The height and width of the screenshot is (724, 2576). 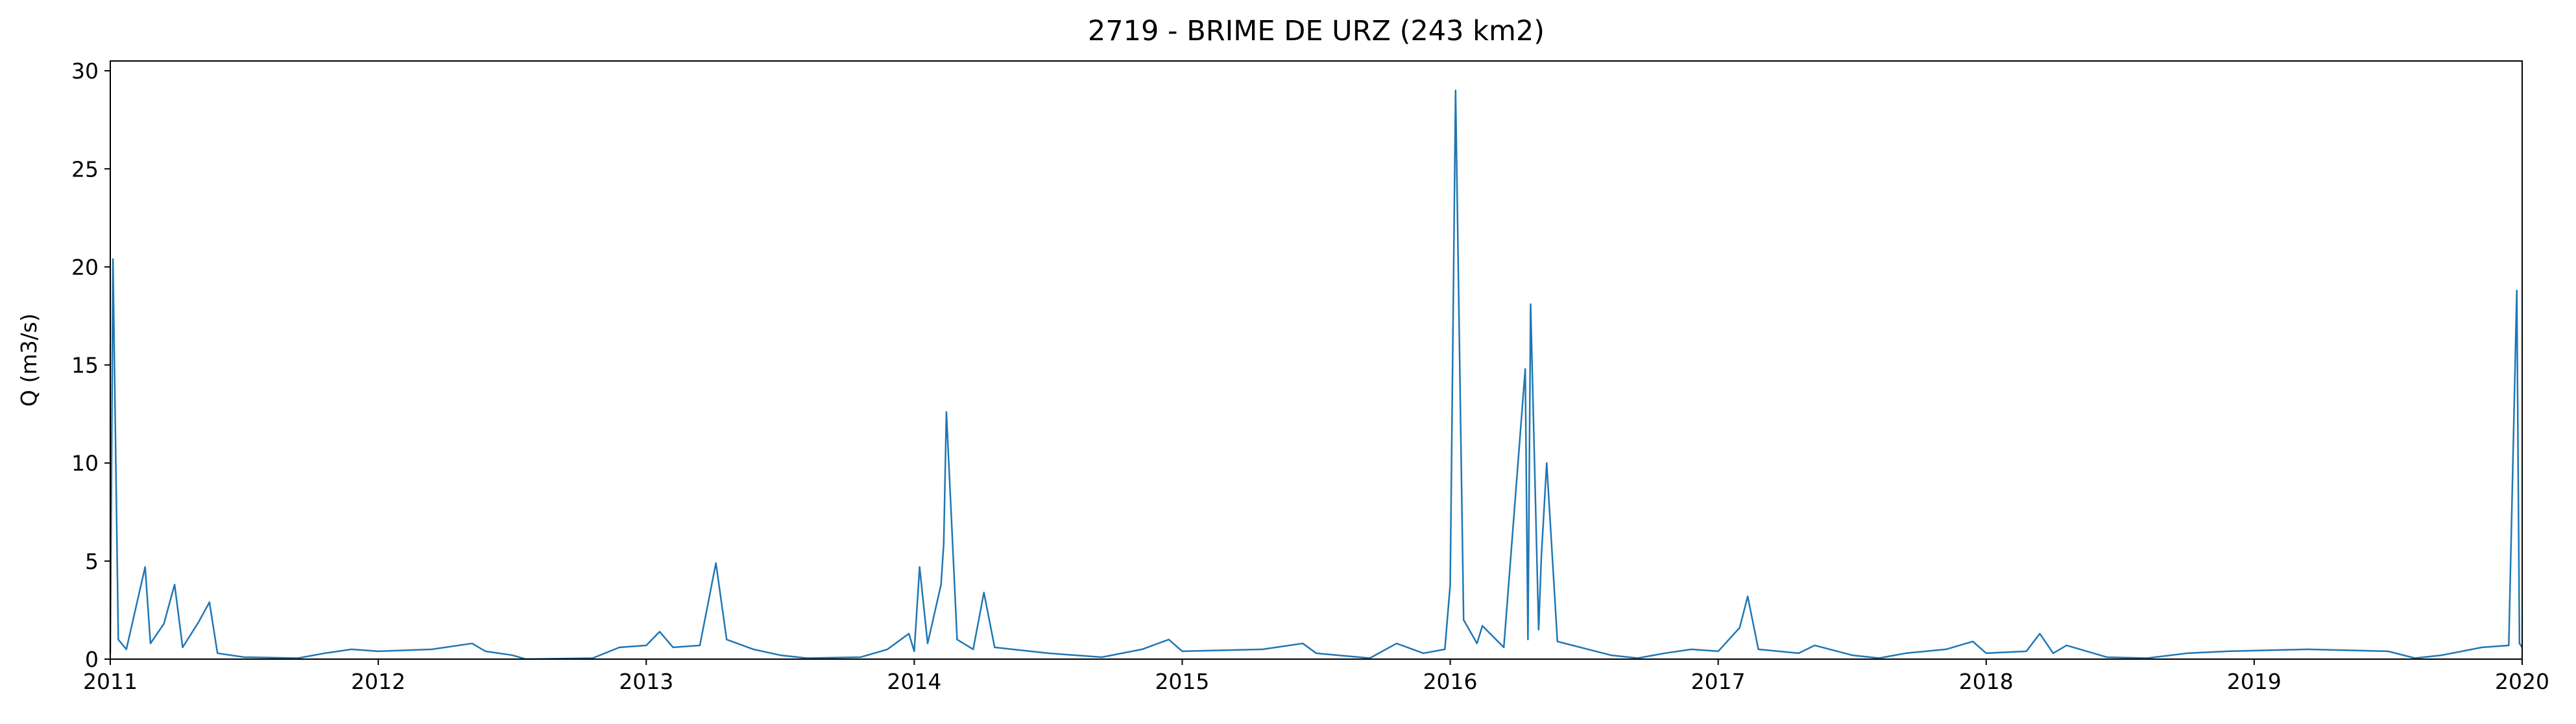 I want to click on x-tick-label: 2017, so click(x=1718, y=681).